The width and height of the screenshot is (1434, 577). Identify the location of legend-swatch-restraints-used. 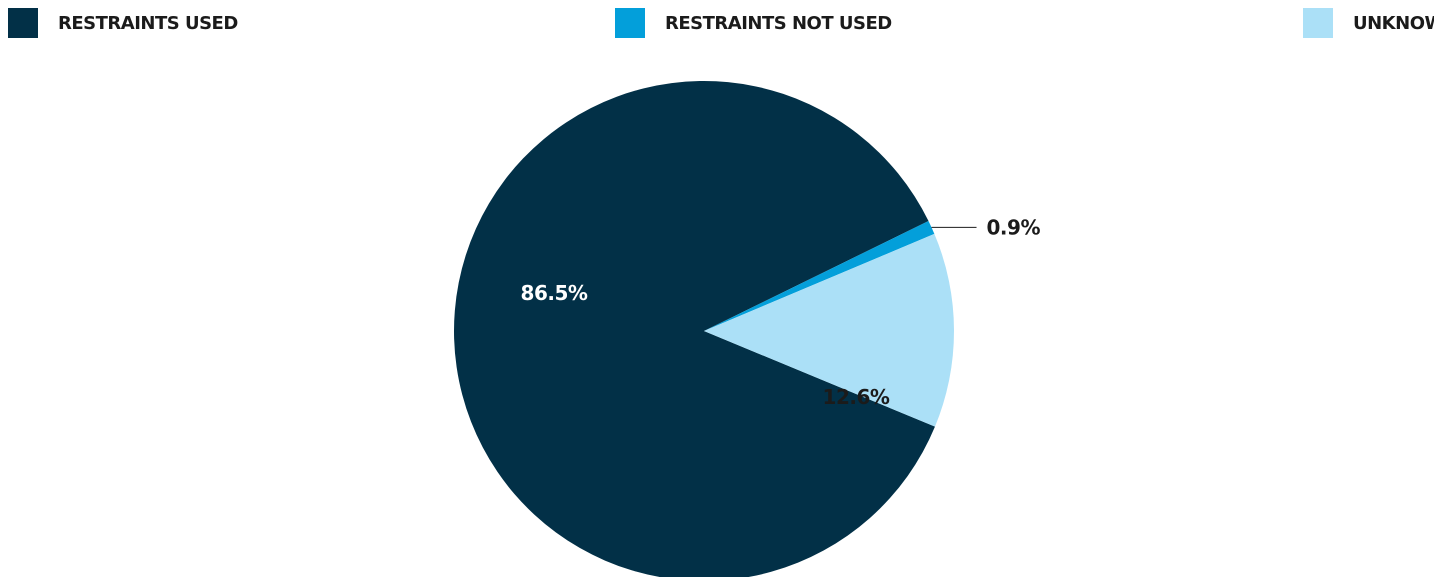
(23, 23).